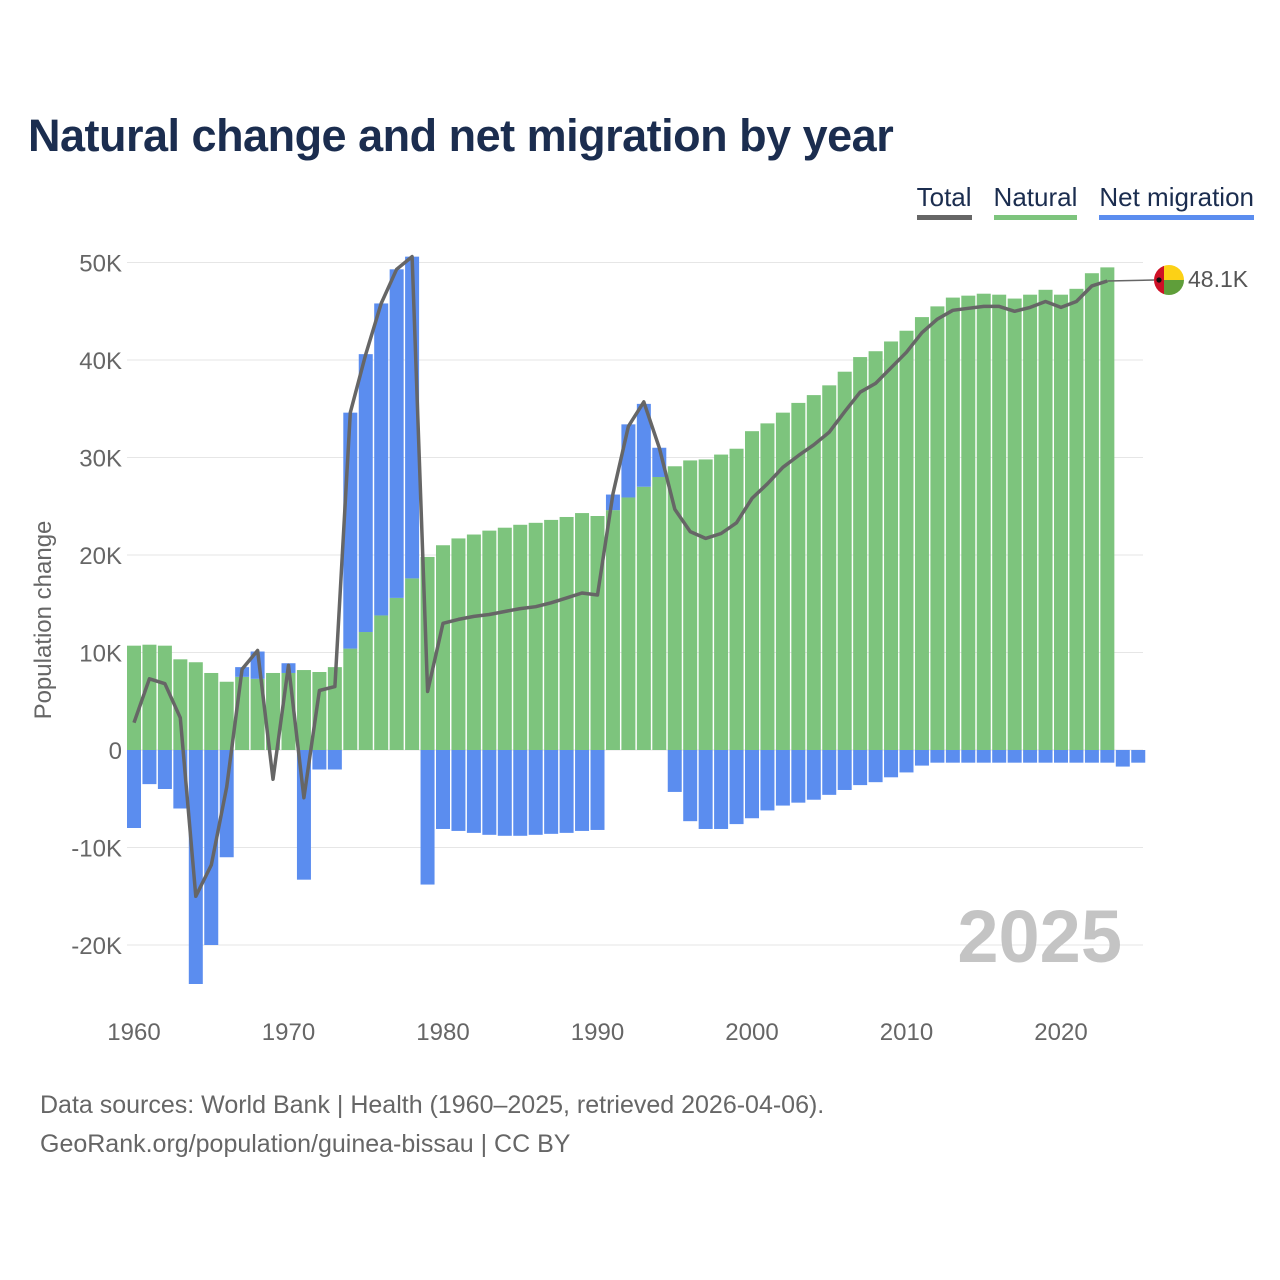  Describe the element at coordinates (100, 459) in the screenshot. I see `y-tick-label: 30K` at that location.